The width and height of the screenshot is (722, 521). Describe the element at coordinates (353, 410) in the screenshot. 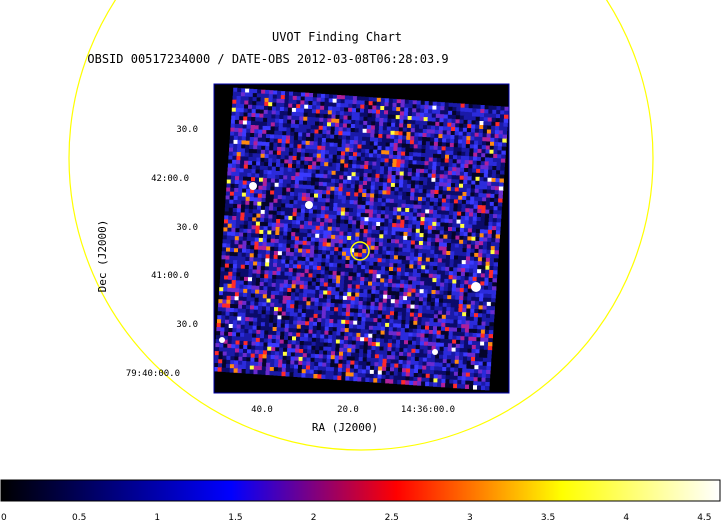

I see `x-tick-labels: 40.0 20.0 14:36:00.0` at that location.